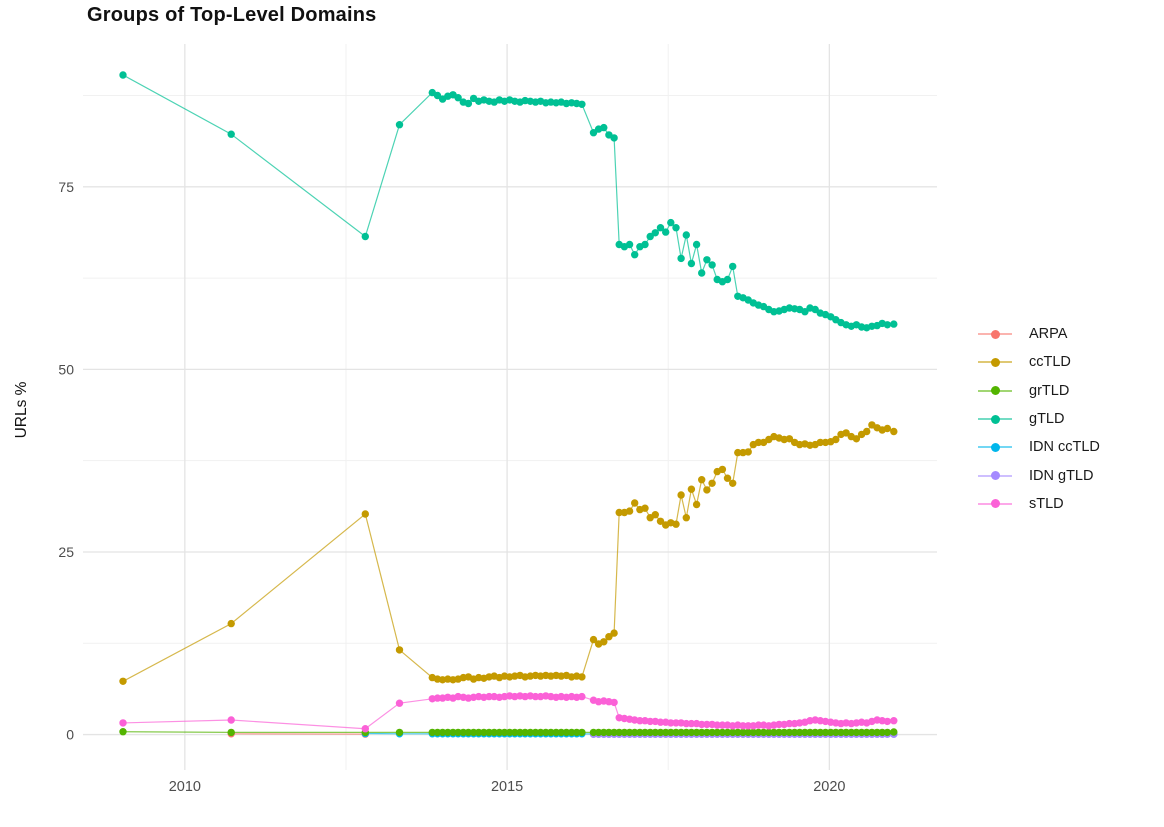 The image size is (1164, 827). What do you see at coordinates (507, 787) in the screenshot?
I see `x-tick-label: 2015` at bounding box center [507, 787].